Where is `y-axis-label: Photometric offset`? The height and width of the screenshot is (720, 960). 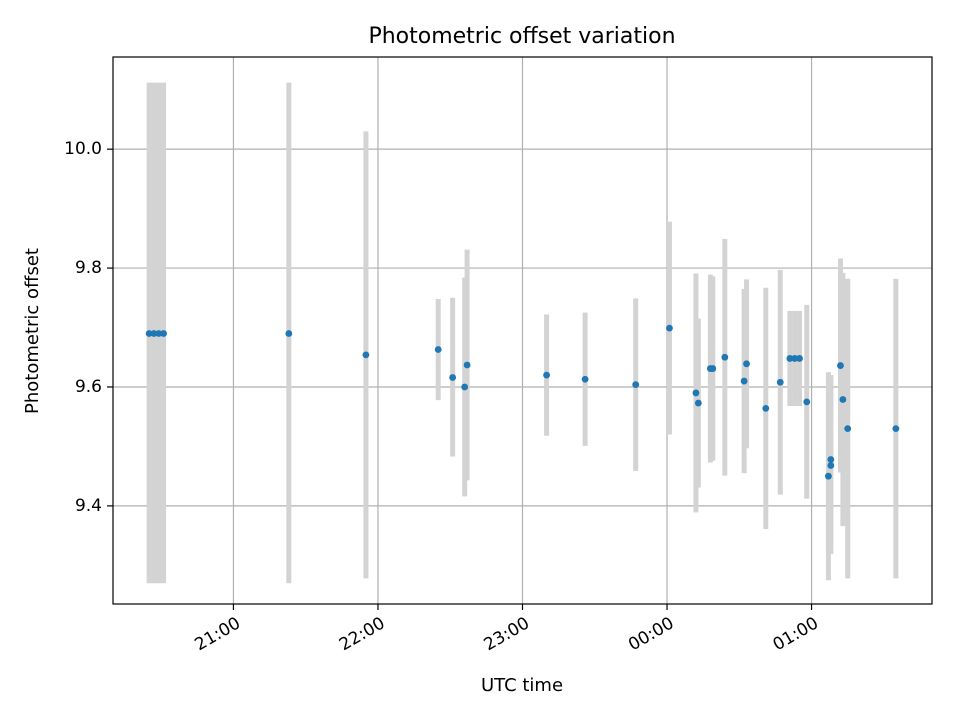 y-axis-label: Photometric offset is located at coordinates (32, 331).